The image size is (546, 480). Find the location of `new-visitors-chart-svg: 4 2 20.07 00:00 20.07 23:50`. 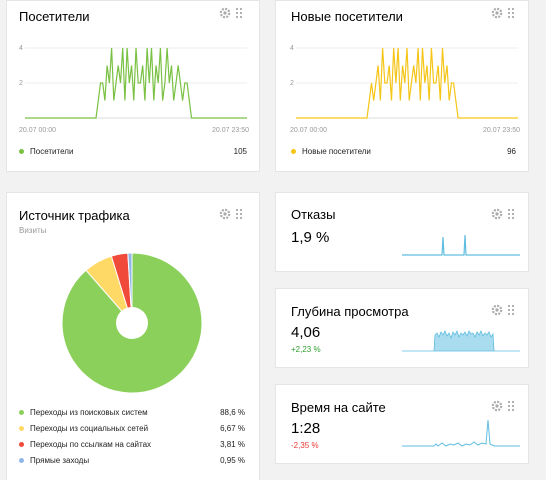

new-visitors-chart-svg: 4 2 20.07 00:00 20.07 23:50 is located at coordinates (405, 89).